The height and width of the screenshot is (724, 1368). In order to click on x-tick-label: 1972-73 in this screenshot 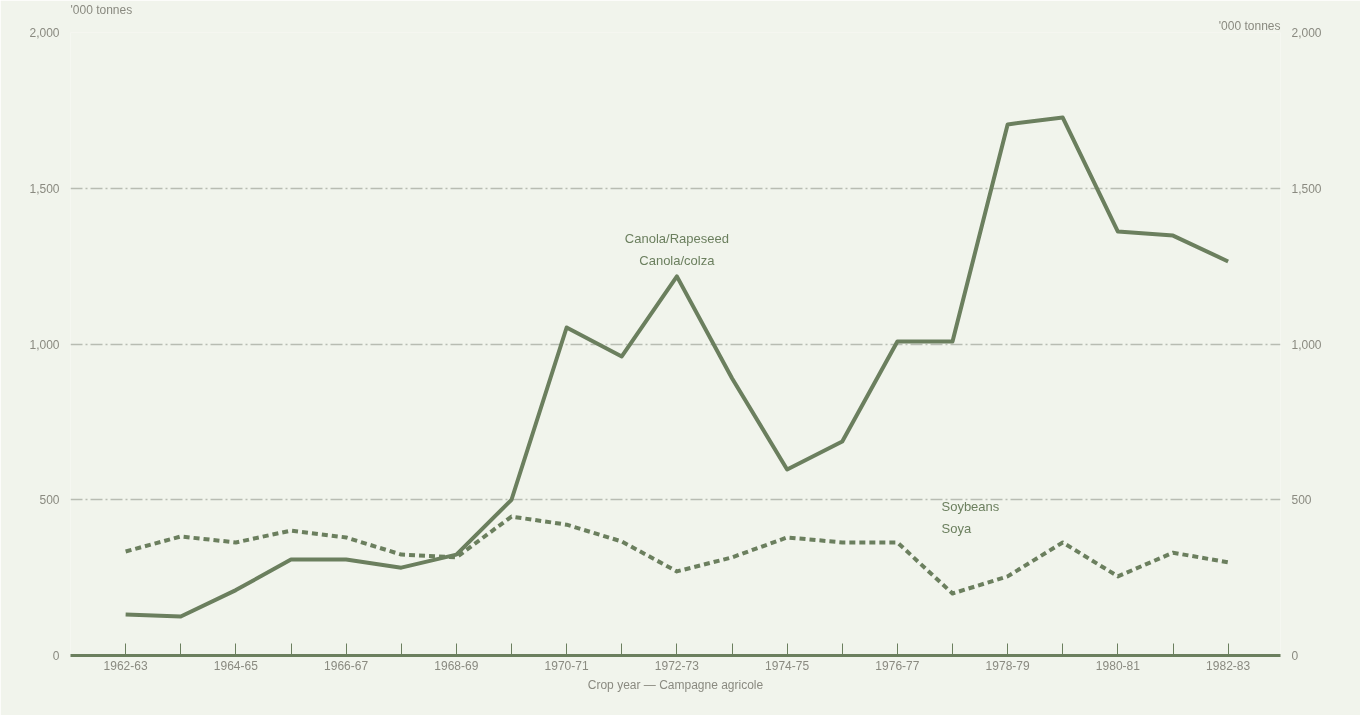, I will do `click(677, 665)`.